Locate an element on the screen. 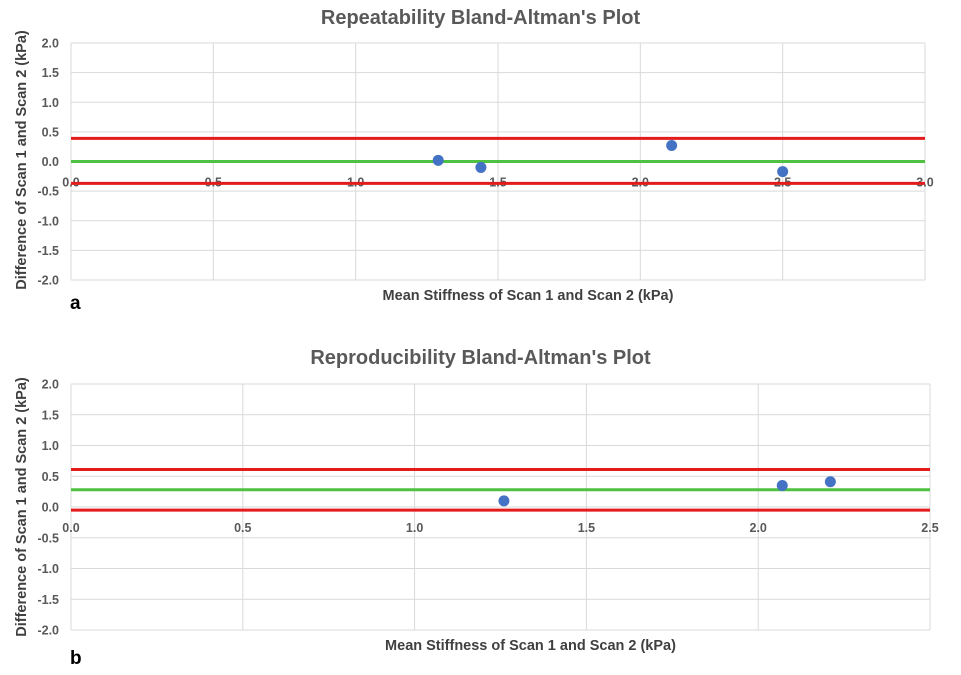  x-tick-label: 1.0 is located at coordinates (414, 528).